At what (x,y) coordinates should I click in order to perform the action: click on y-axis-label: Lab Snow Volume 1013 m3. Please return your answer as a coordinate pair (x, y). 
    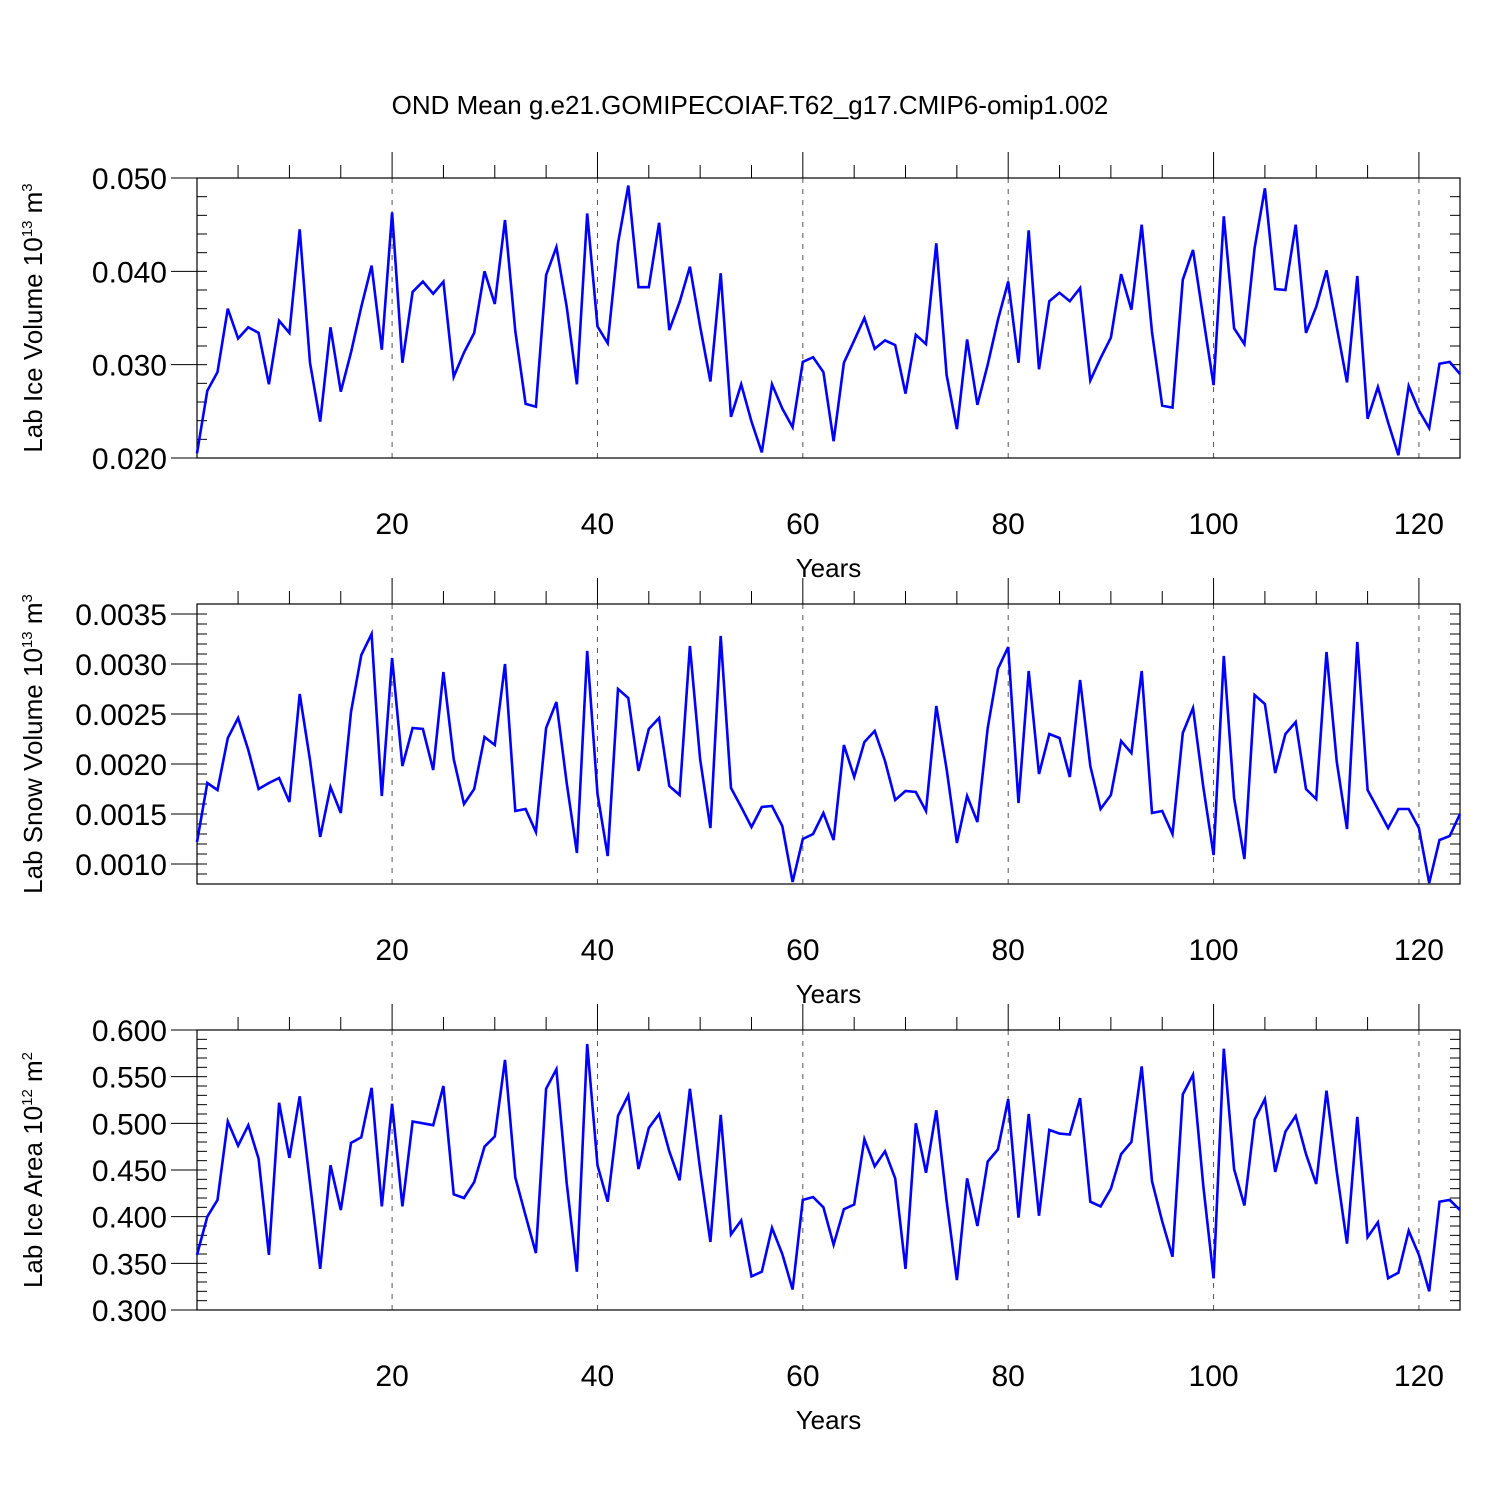
    Looking at the image, I should click on (33, 744).